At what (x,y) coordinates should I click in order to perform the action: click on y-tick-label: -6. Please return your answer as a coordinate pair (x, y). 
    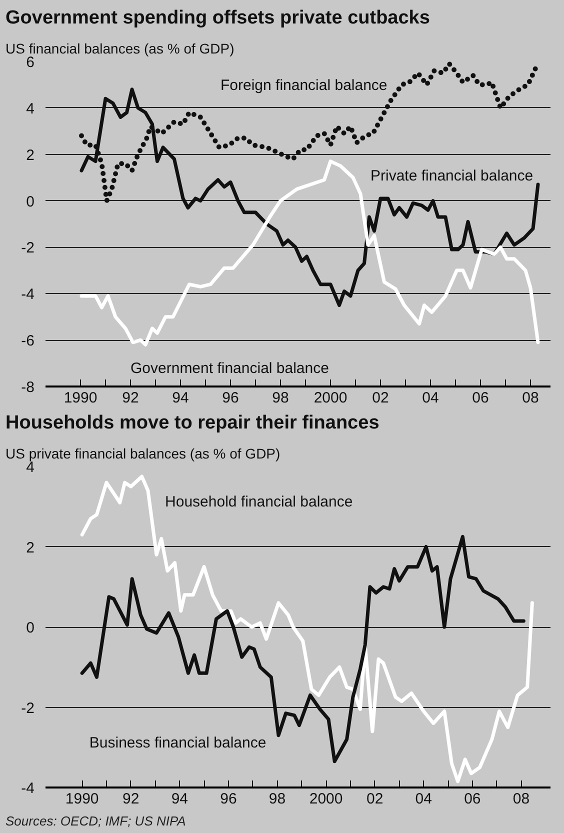
    Looking at the image, I should click on (28, 341).